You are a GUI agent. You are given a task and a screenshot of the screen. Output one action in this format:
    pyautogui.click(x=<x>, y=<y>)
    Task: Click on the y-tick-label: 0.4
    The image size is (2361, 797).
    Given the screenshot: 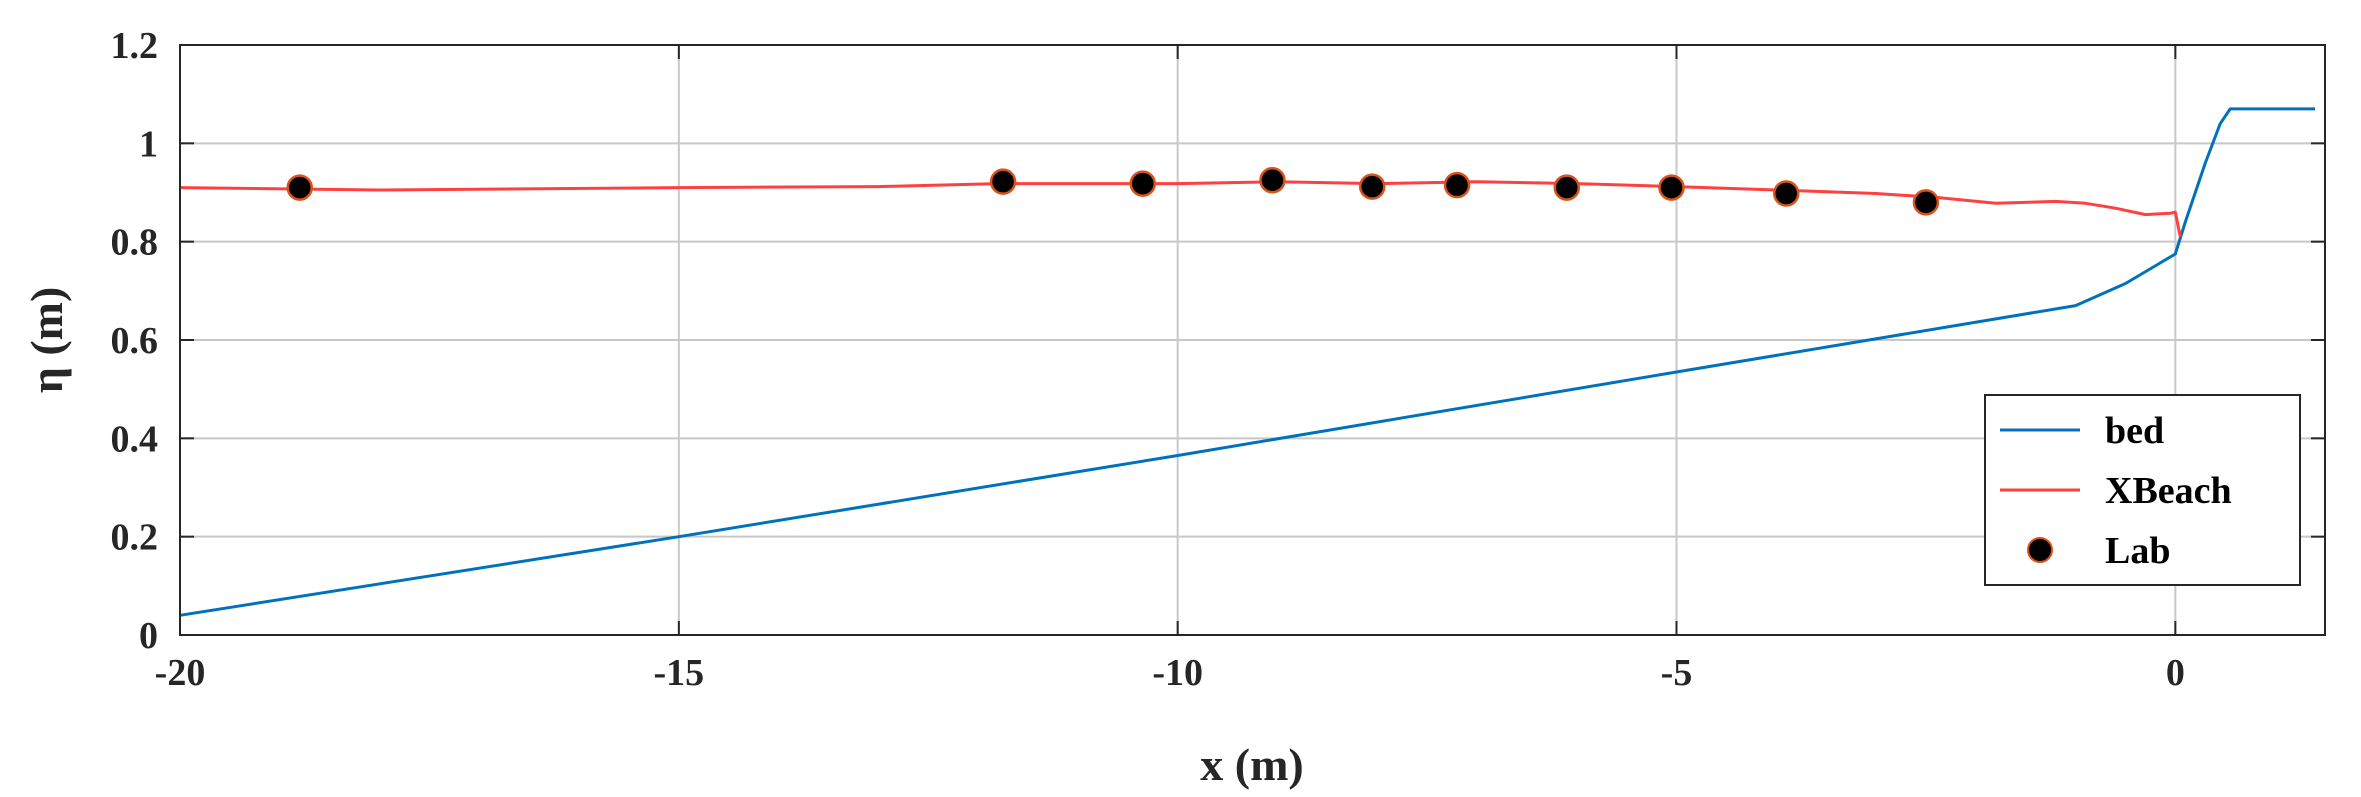 What is the action you would take?
    pyautogui.click(x=135, y=439)
    